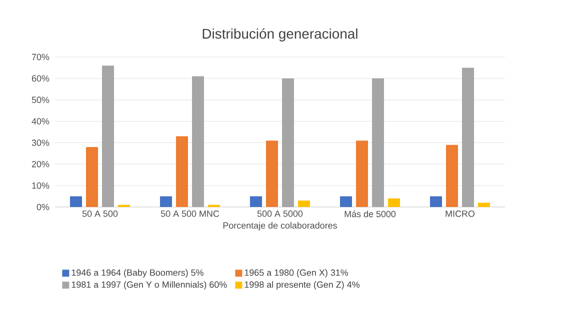  What do you see at coordinates (41, 57) in the screenshot?
I see `y-tick-label: 70%` at bounding box center [41, 57].